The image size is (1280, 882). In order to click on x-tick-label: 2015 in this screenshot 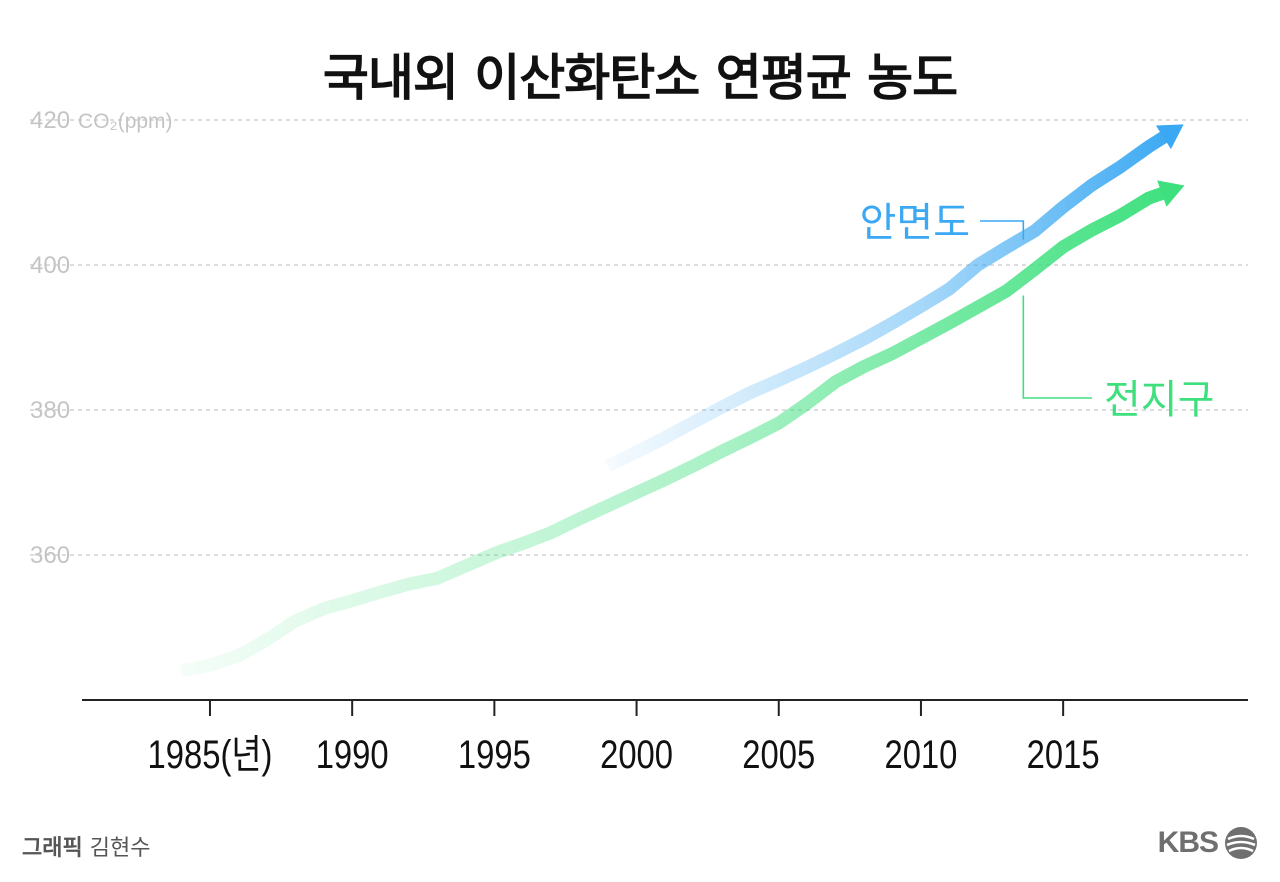, I will do `click(1063, 754)`.